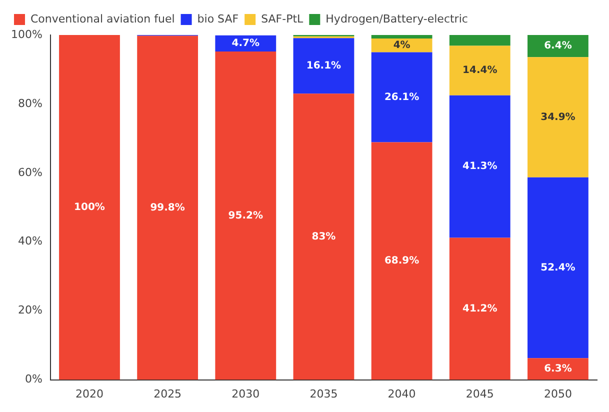 The height and width of the screenshot is (412, 609). Describe the element at coordinates (218, 19) in the screenshot. I see `legend-label: bio SAF` at that location.